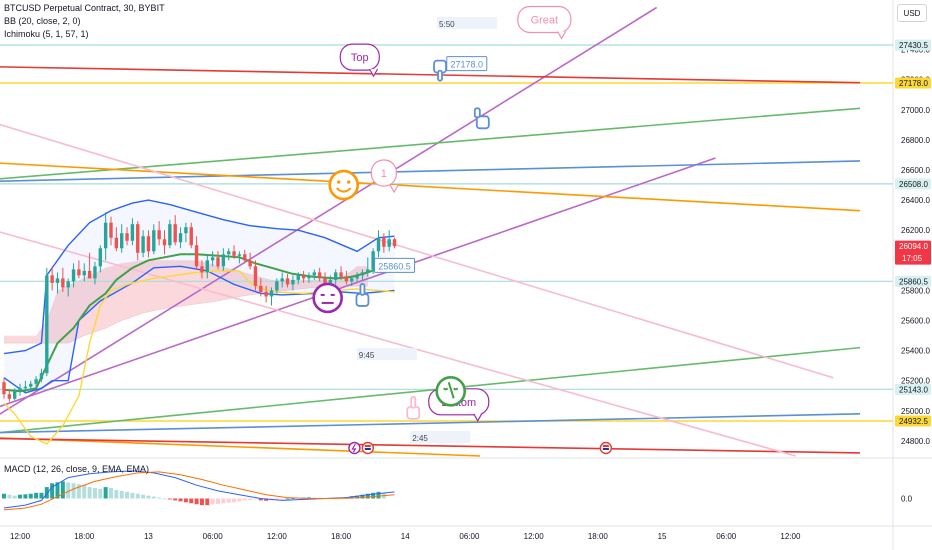  What do you see at coordinates (46, 34) in the screenshot?
I see `legend-ichimoku: Ichimoku (5, 1, 57, 1)` at bounding box center [46, 34].